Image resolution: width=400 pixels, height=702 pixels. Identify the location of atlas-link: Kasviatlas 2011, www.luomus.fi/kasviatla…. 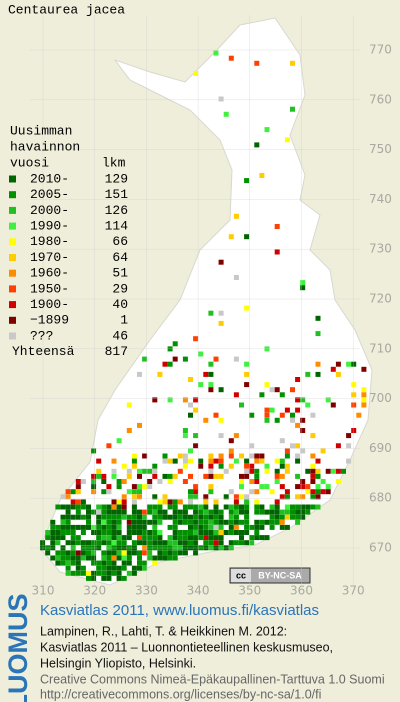
(179, 610).